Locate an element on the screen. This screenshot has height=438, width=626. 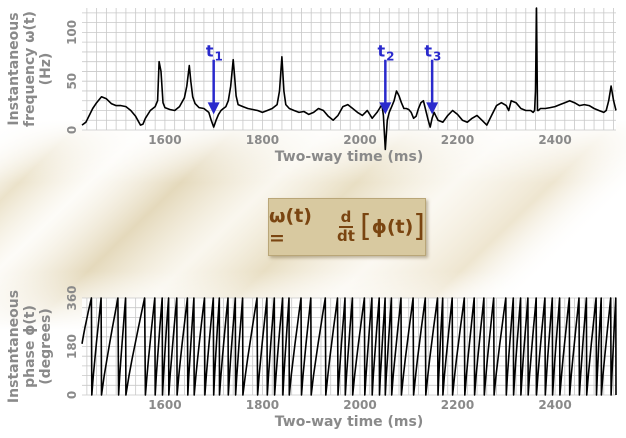
y-tick-label: 50 is located at coordinates (72, 81).